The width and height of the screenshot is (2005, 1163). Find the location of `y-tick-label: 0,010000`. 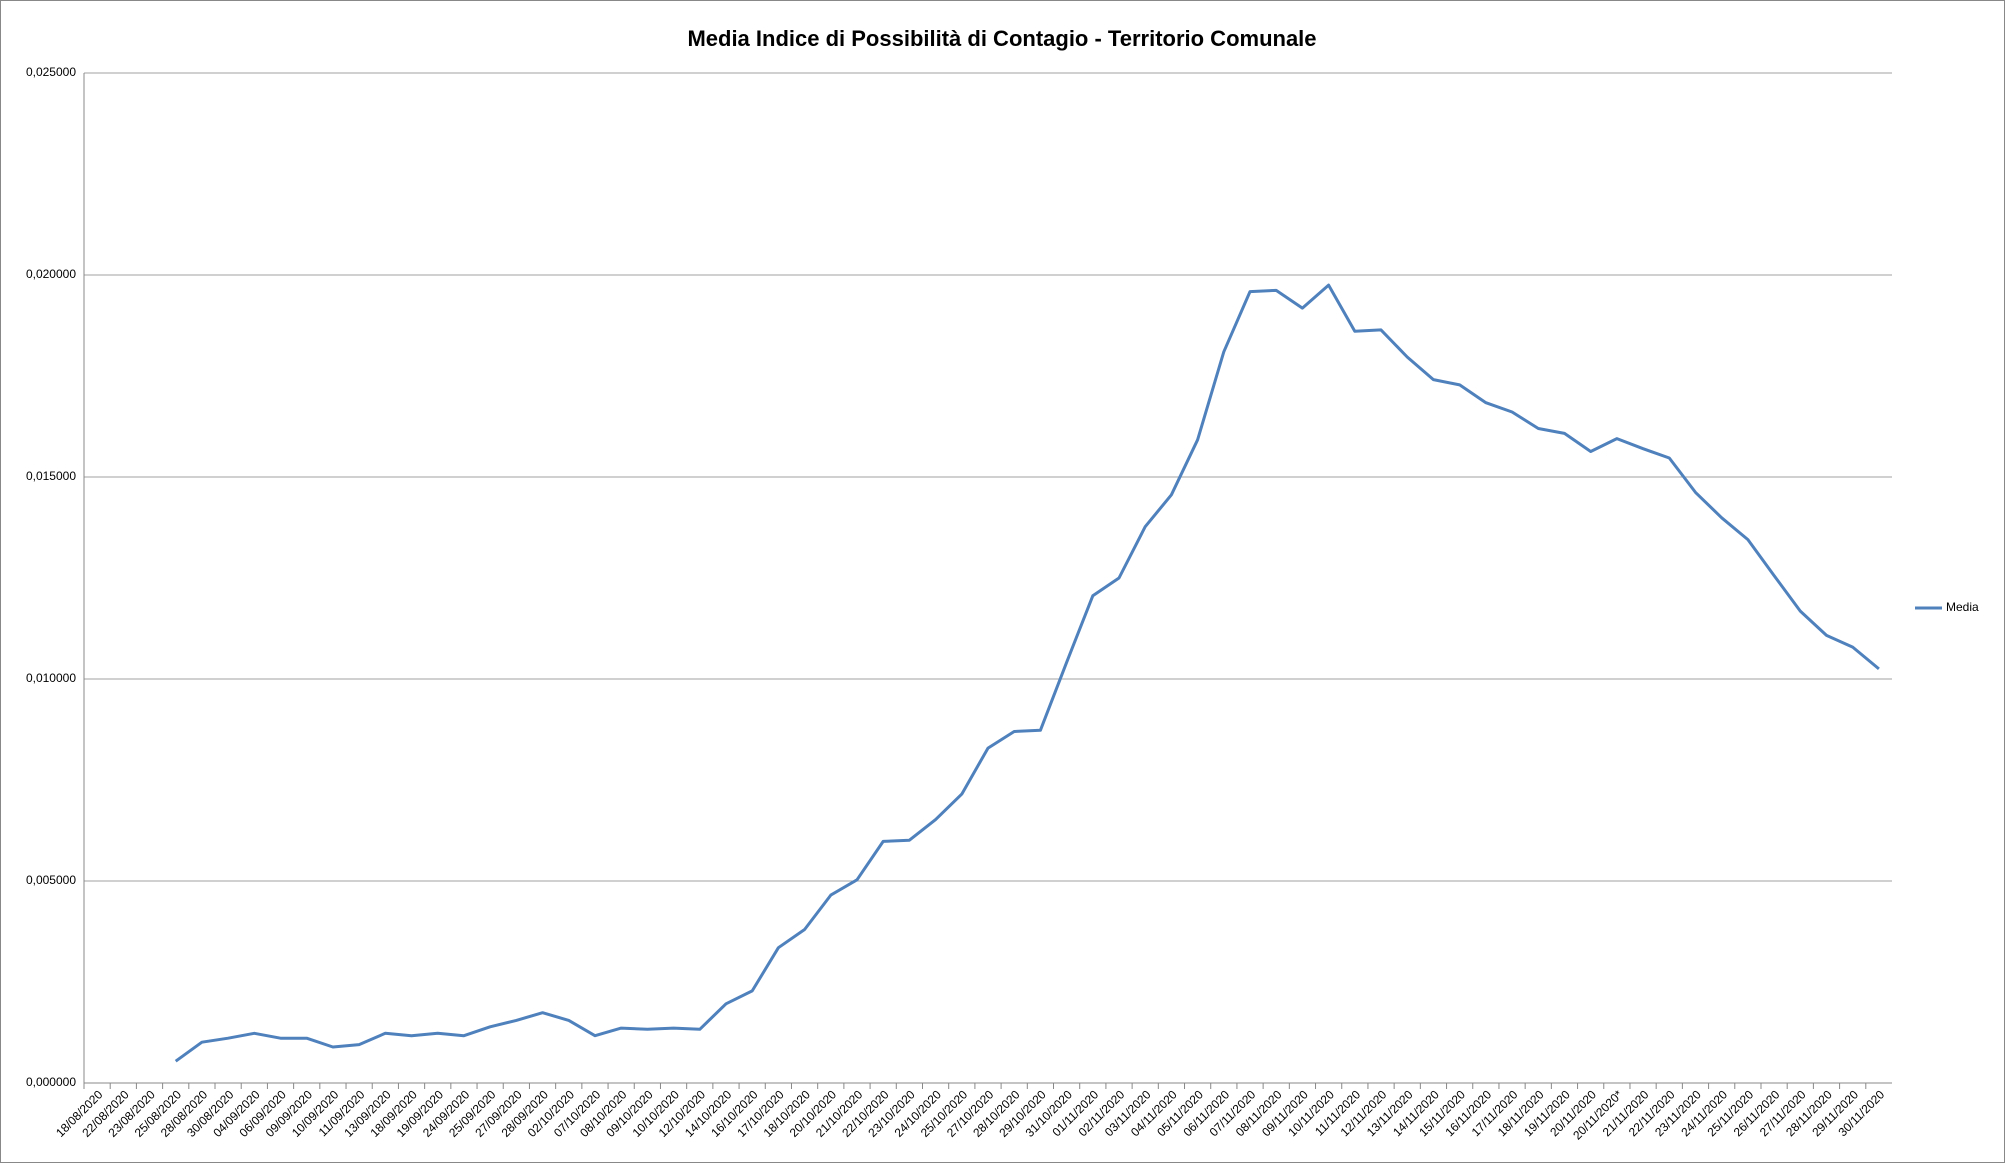

y-tick-label: 0,010000 is located at coordinates (51, 678).